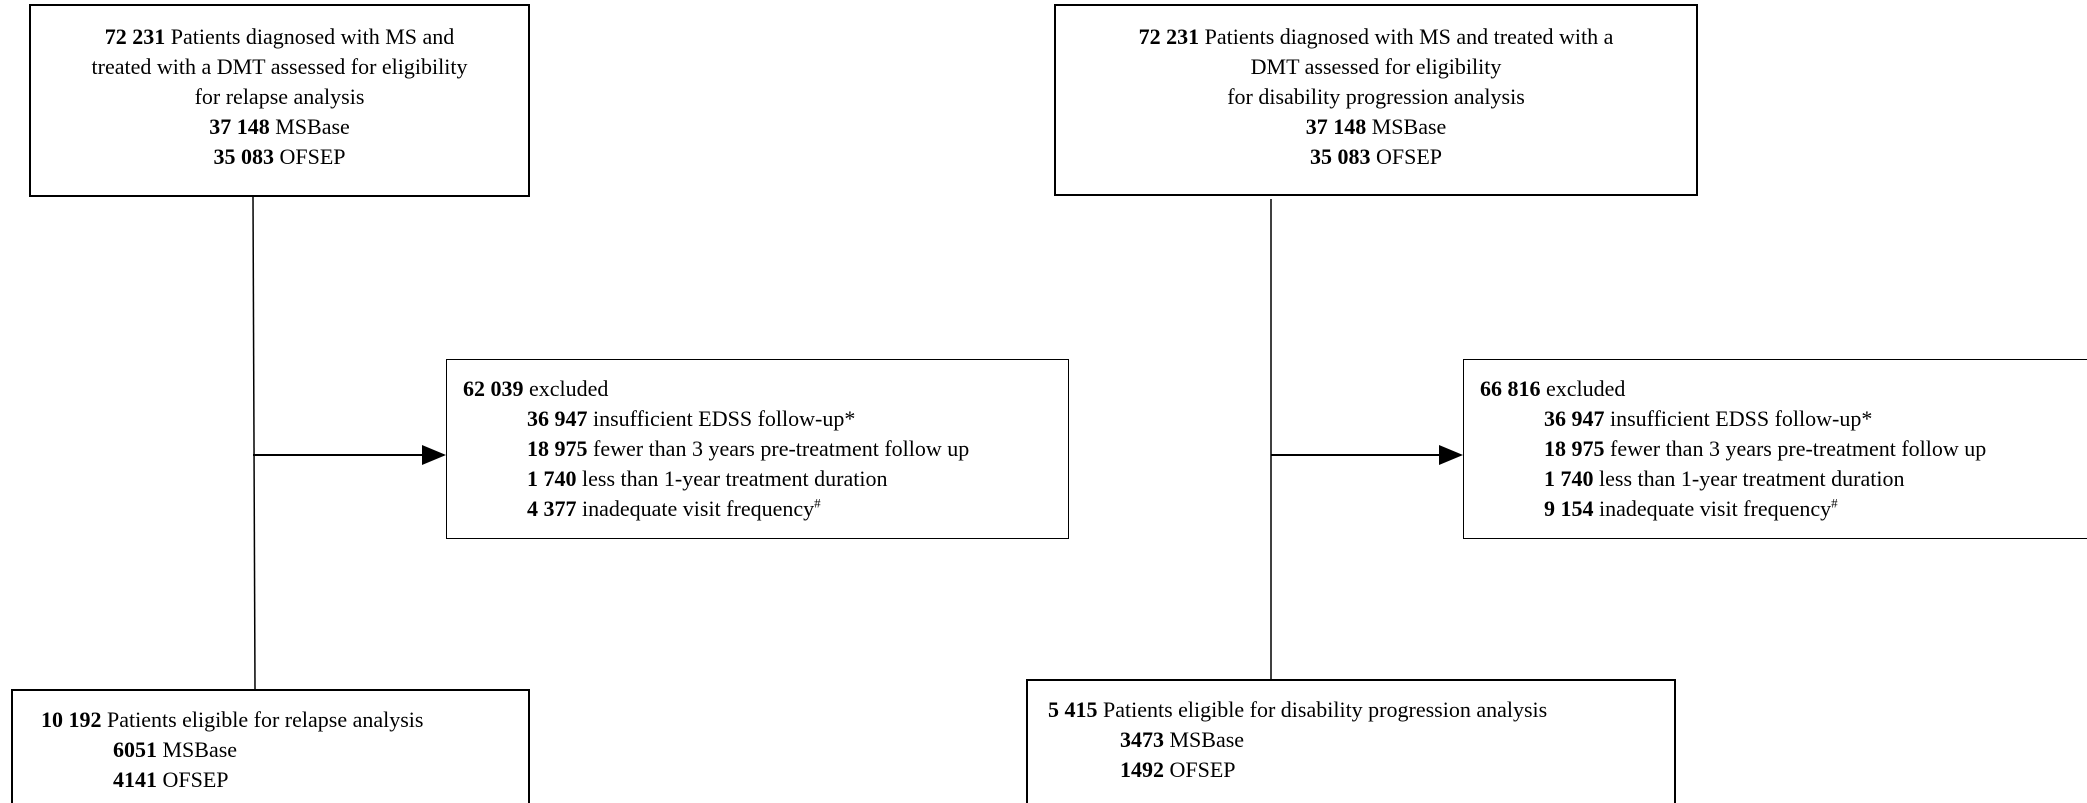  Describe the element at coordinates (1361, 740) in the screenshot. I see `box-line: 3473 MSBase` at that location.